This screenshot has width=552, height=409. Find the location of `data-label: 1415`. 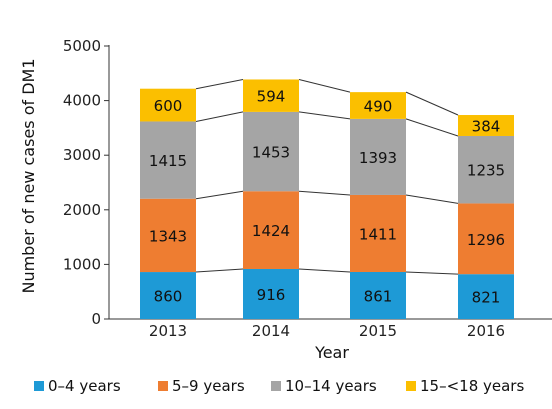

data-label: 1415 is located at coordinates (168, 161).